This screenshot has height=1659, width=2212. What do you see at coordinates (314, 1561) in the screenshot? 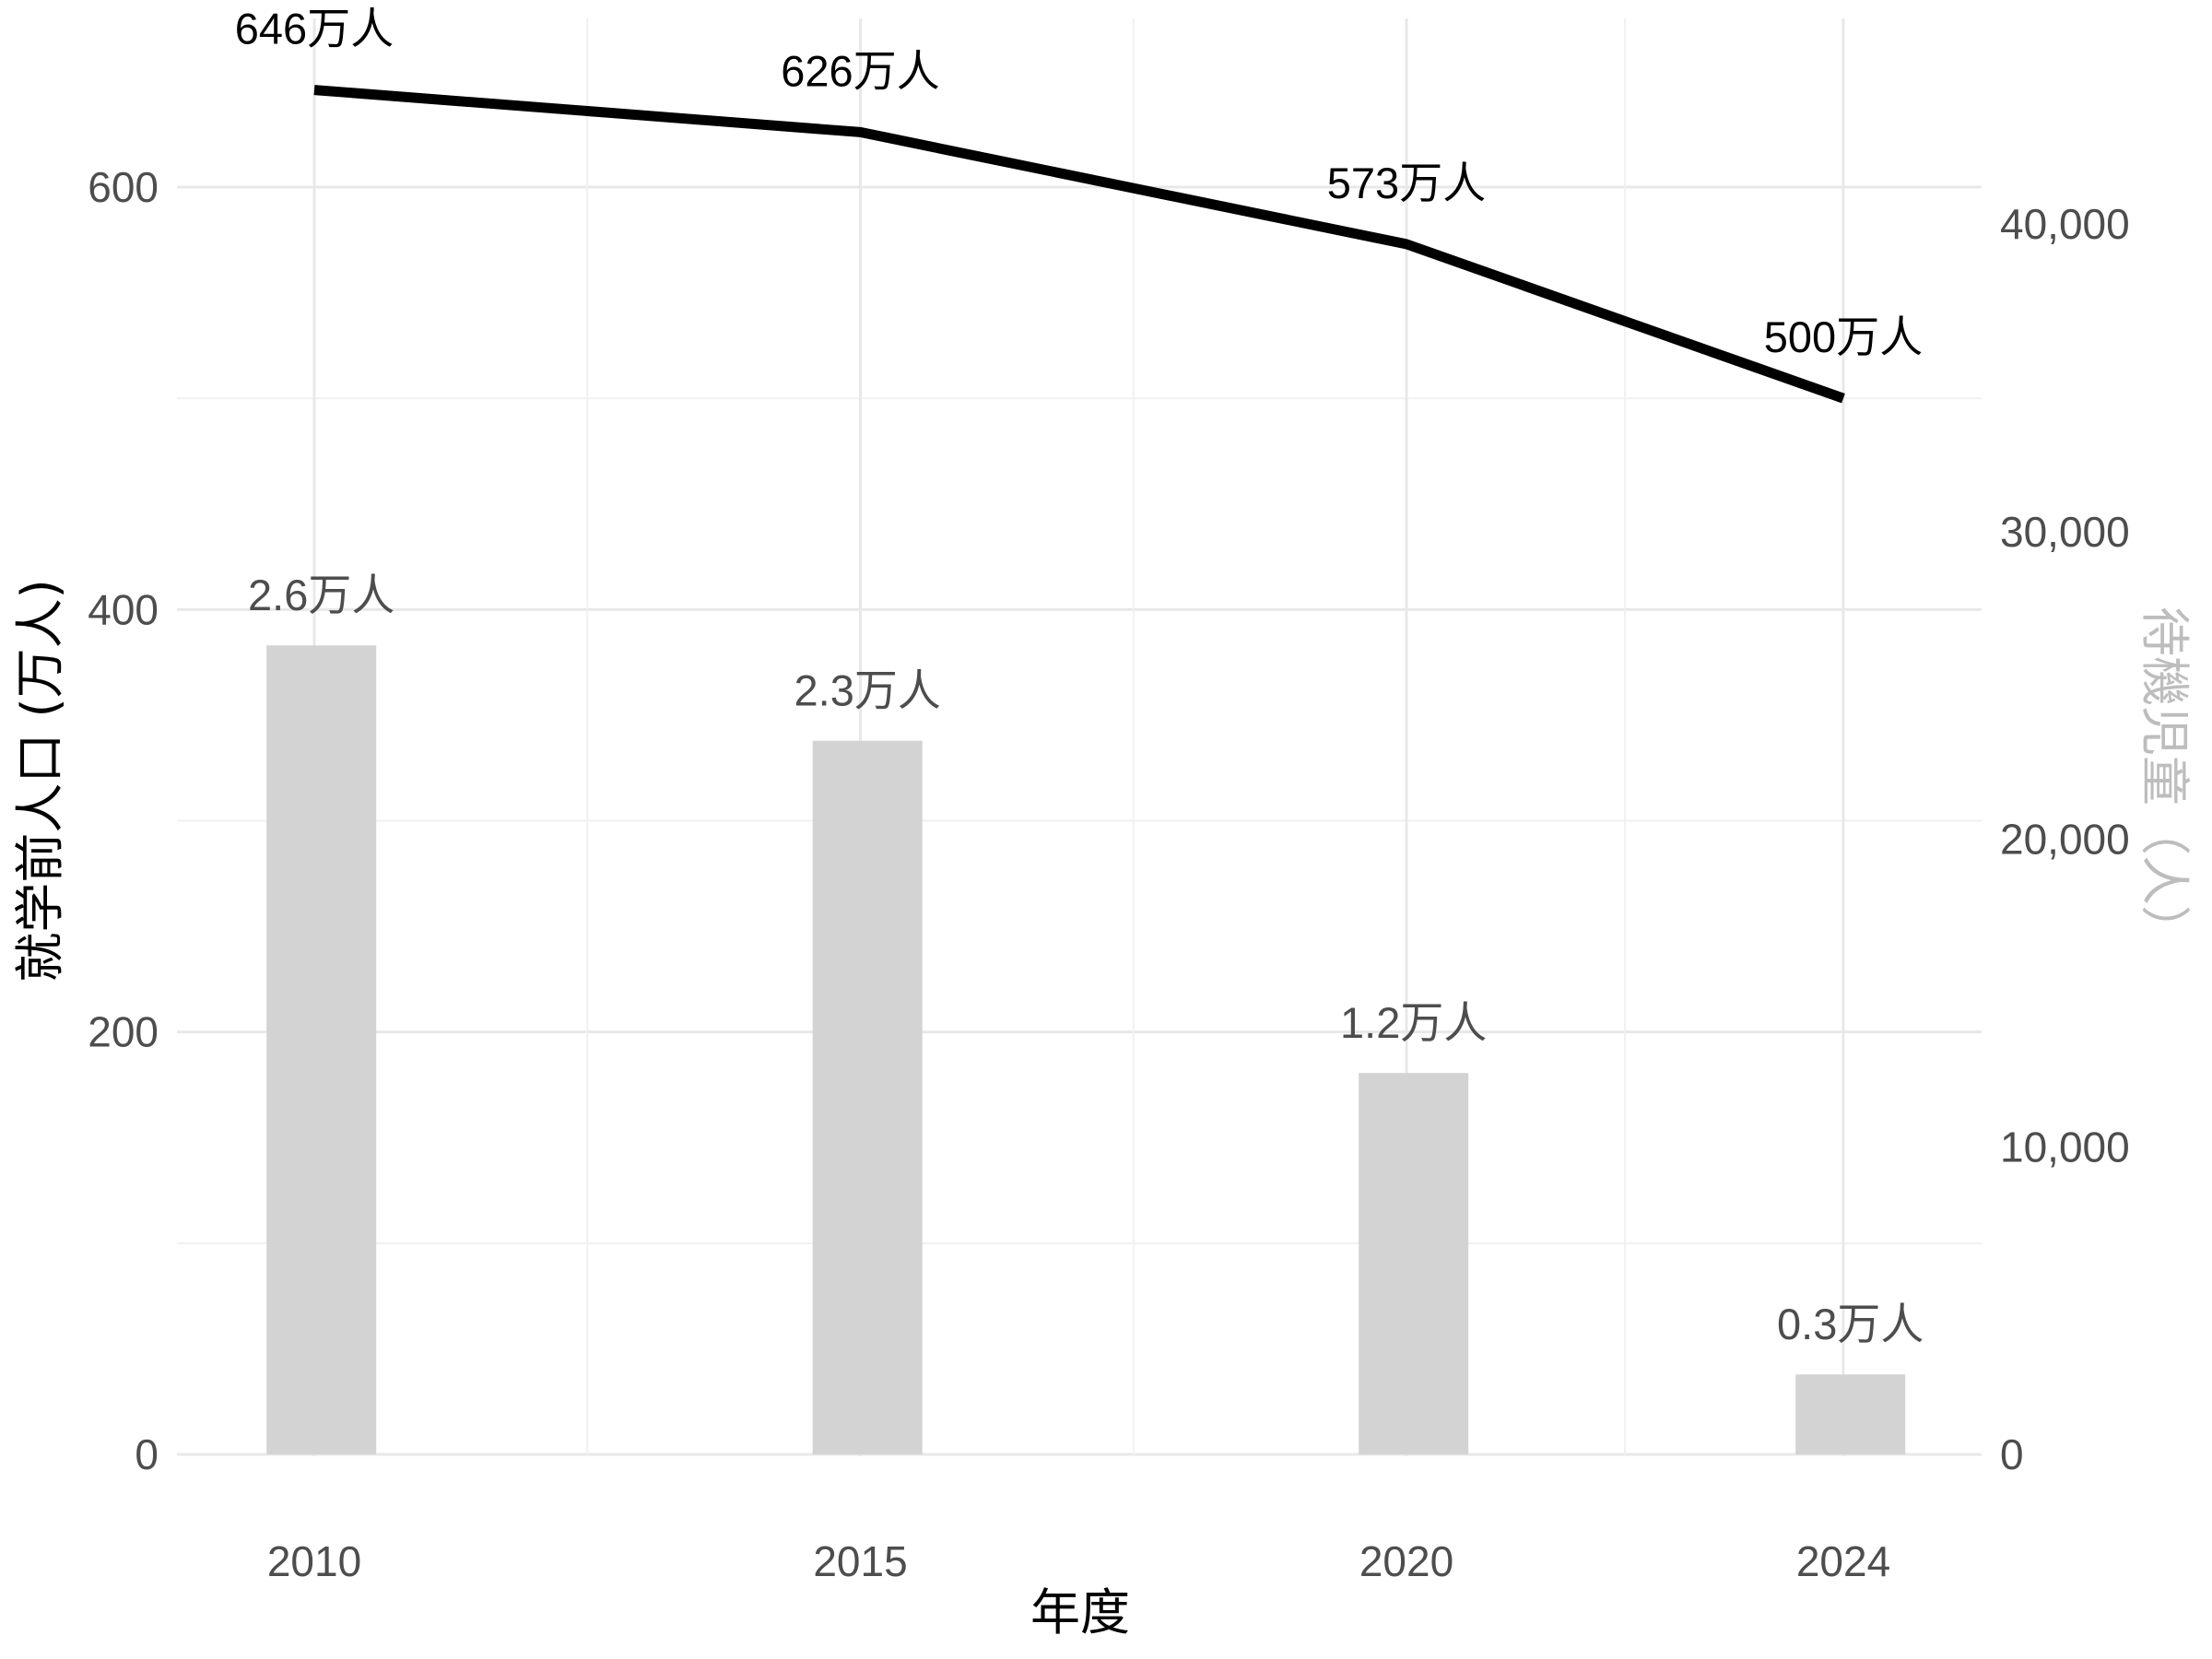
I see `x-tick-label: 2010` at bounding box center [314, 1561].